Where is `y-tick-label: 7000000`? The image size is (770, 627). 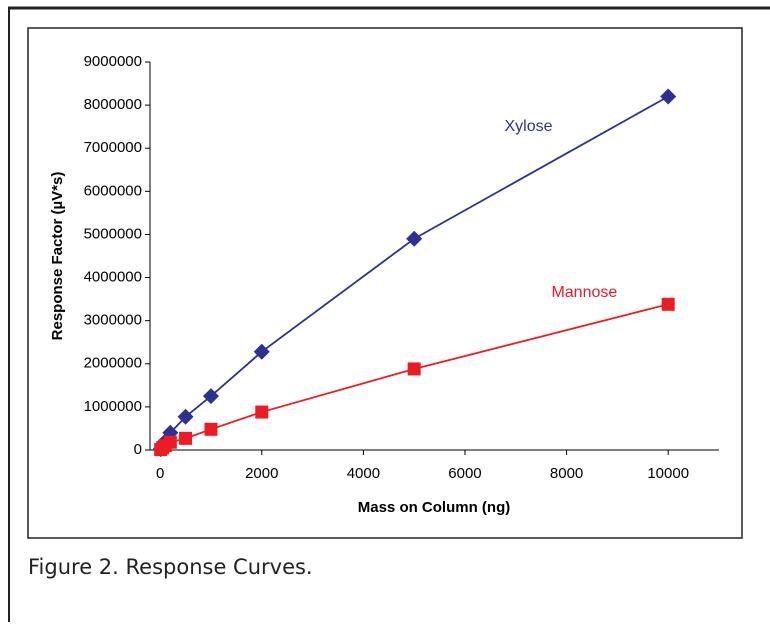
y-tick-label: 7000000 is located at coordinates (113, 147).